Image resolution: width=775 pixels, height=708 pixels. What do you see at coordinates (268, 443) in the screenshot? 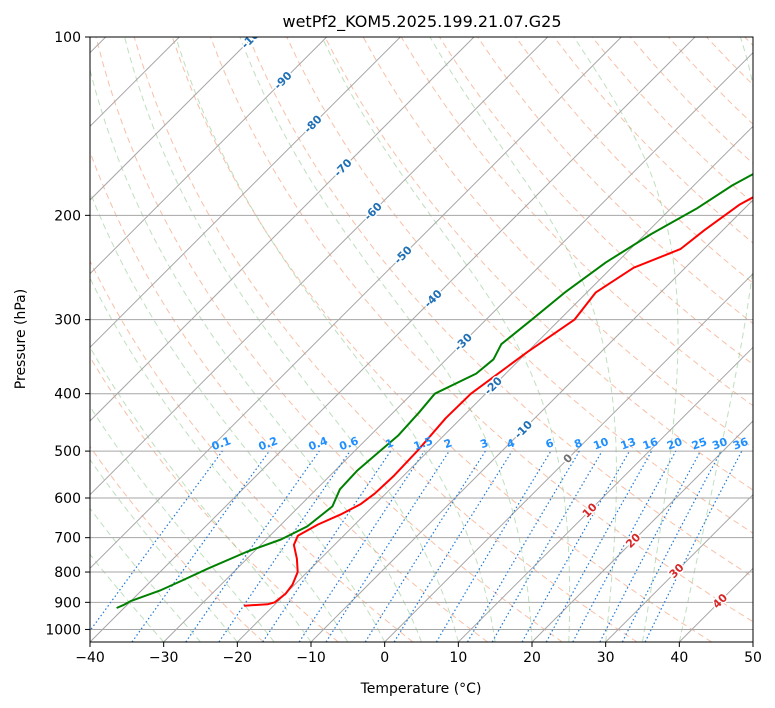
I see `mixing-ratio-label: 0.2` at bounding box center [268, 443].